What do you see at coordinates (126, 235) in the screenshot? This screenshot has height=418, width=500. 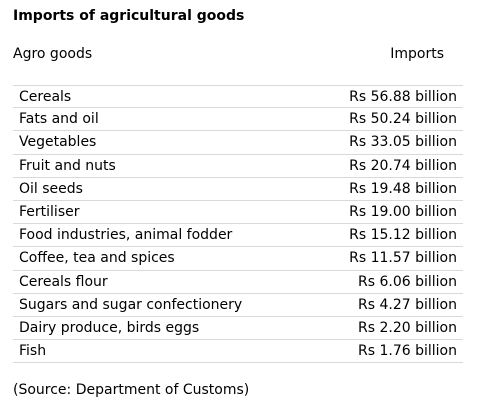 I see `row-item: Food industries, animal fodder` at bounding box center [126, 235].